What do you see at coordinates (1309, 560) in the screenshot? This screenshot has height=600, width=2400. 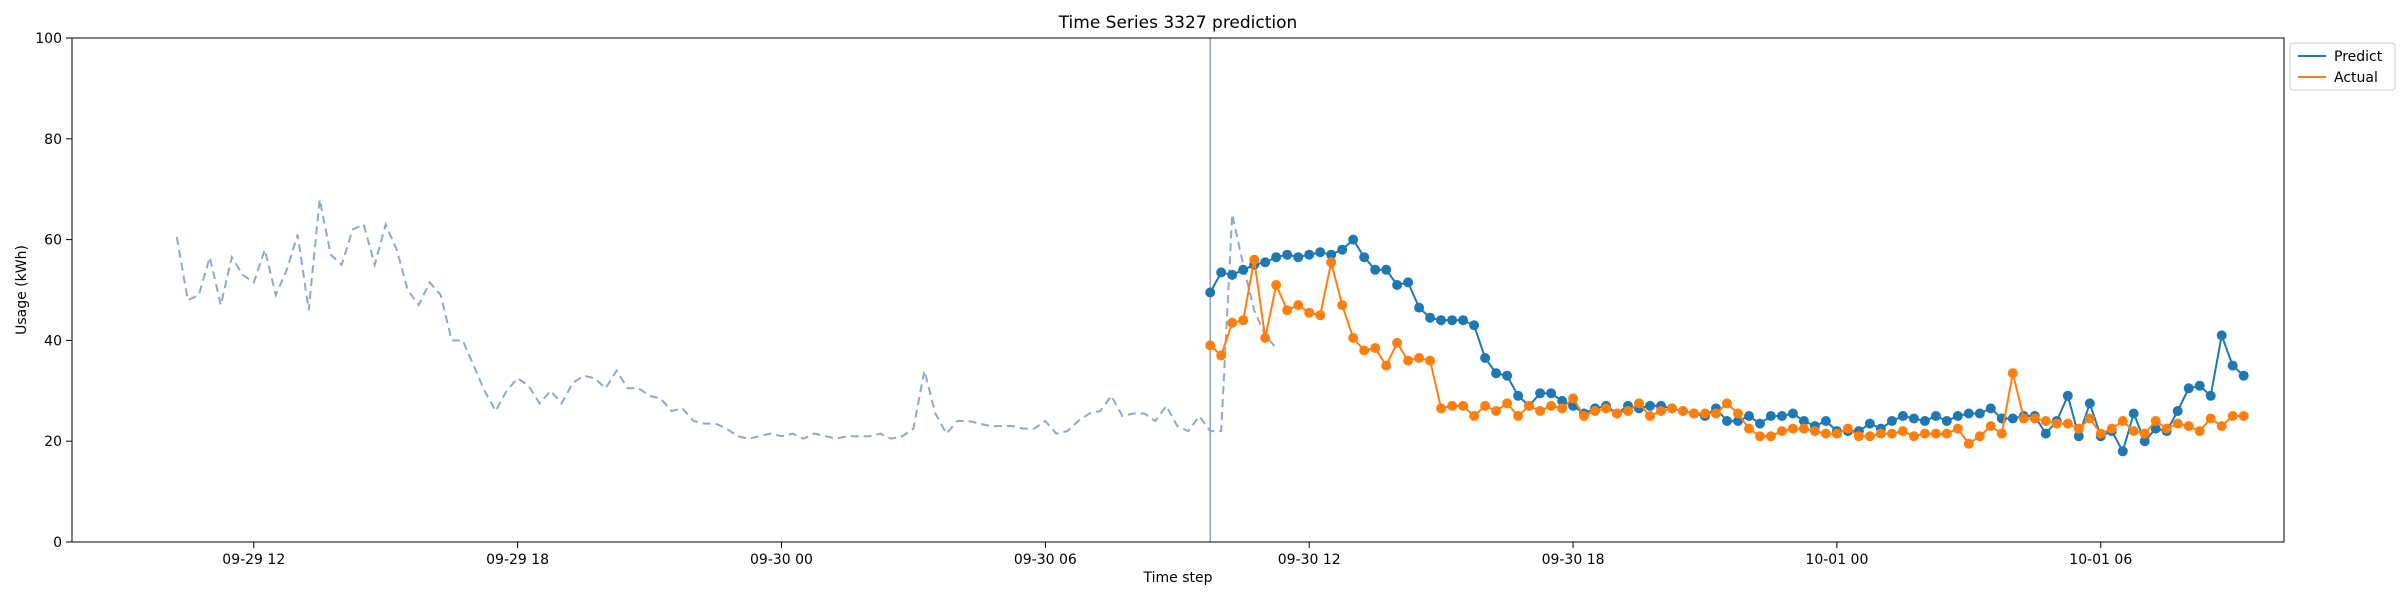 I see `x-tick-label: 09-30 12` at bounding box center [1309, 560].